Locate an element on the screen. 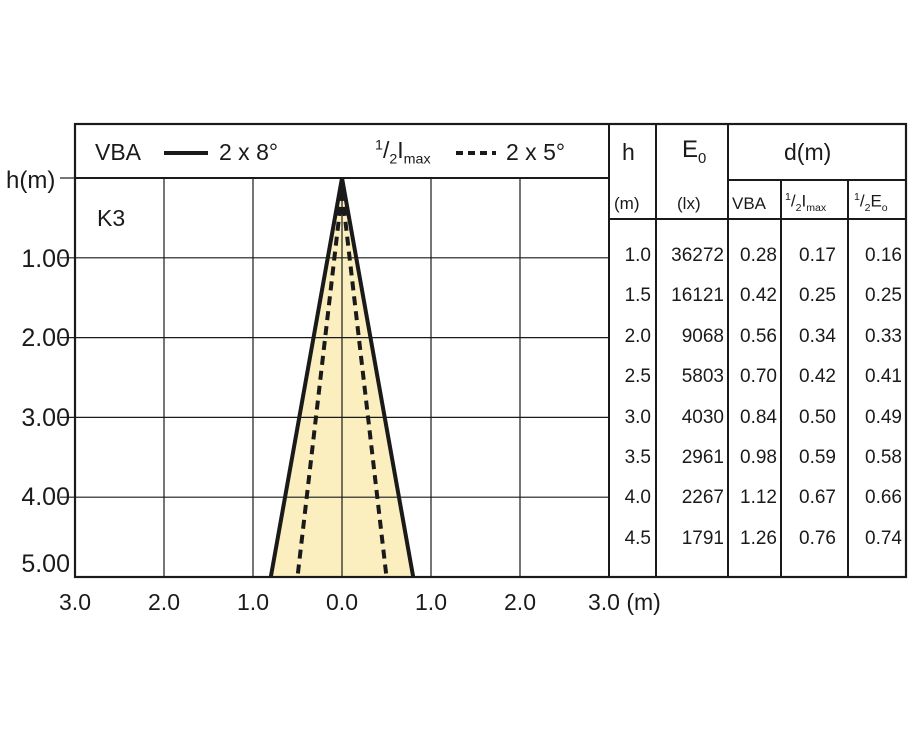  y-axis-label: h(m) is located at coordinates (31, 180).